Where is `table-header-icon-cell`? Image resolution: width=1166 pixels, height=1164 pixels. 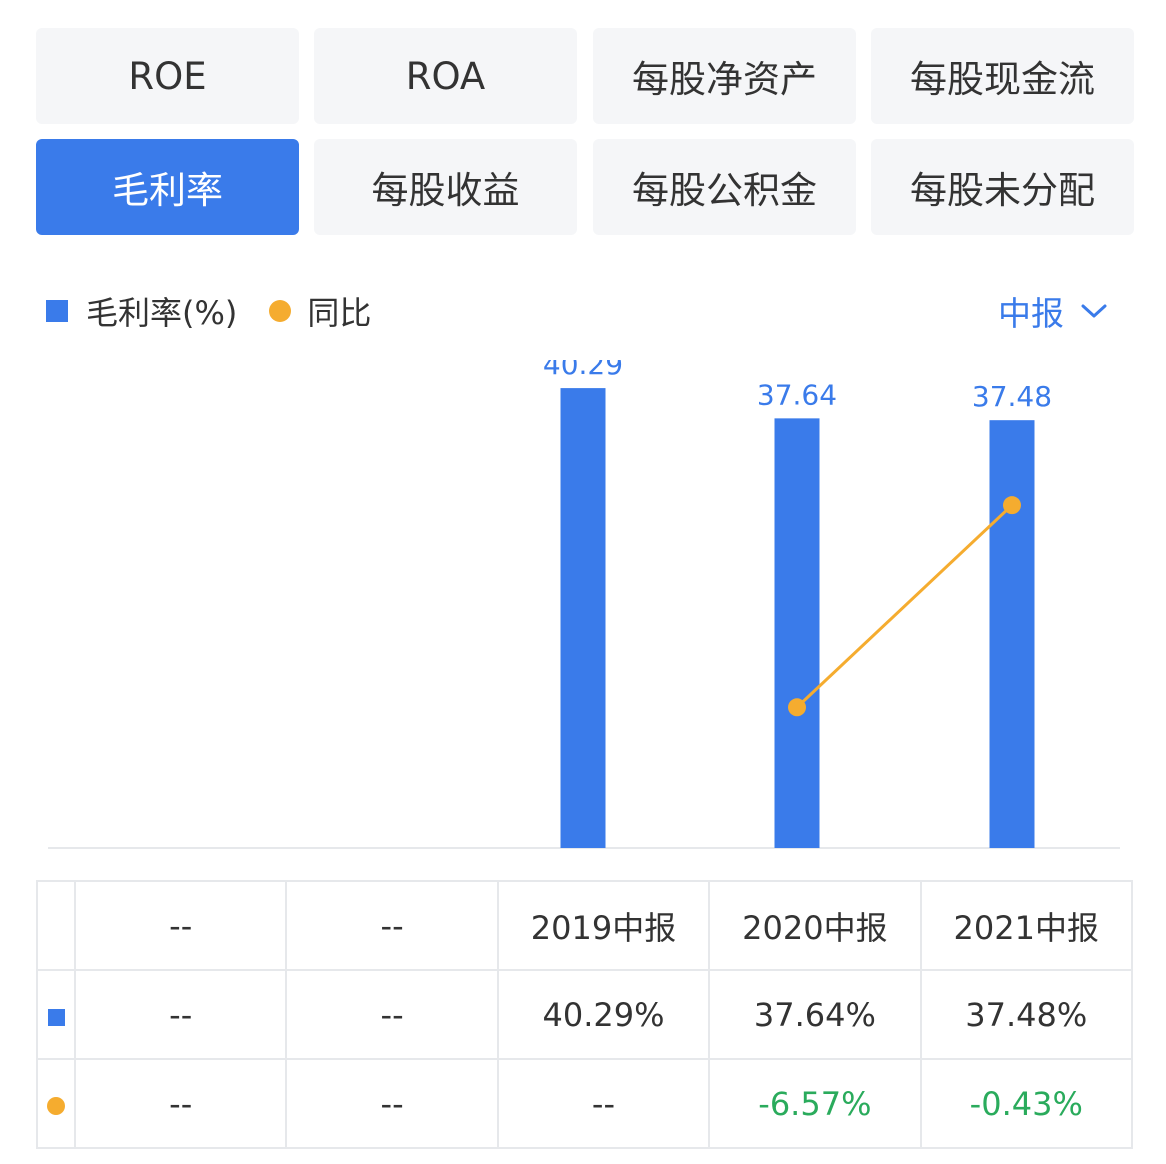 table-header-icon-cell is located at coordinates (56, 925).